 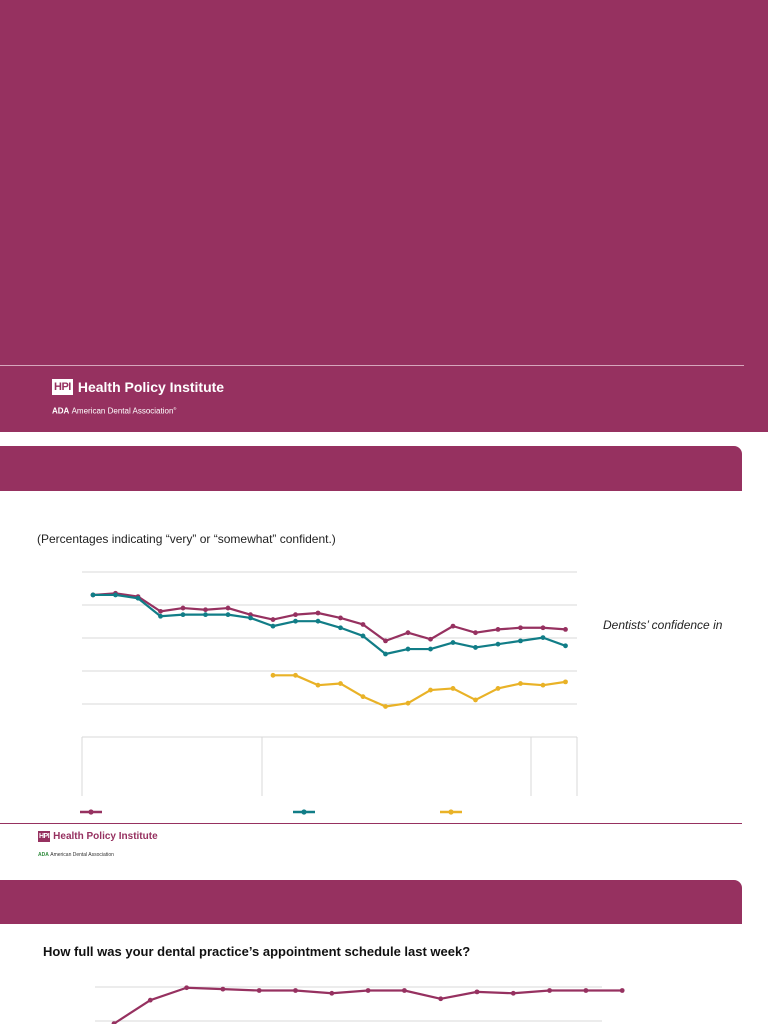 I want to click on series-line, so click(x=368, y=1005).